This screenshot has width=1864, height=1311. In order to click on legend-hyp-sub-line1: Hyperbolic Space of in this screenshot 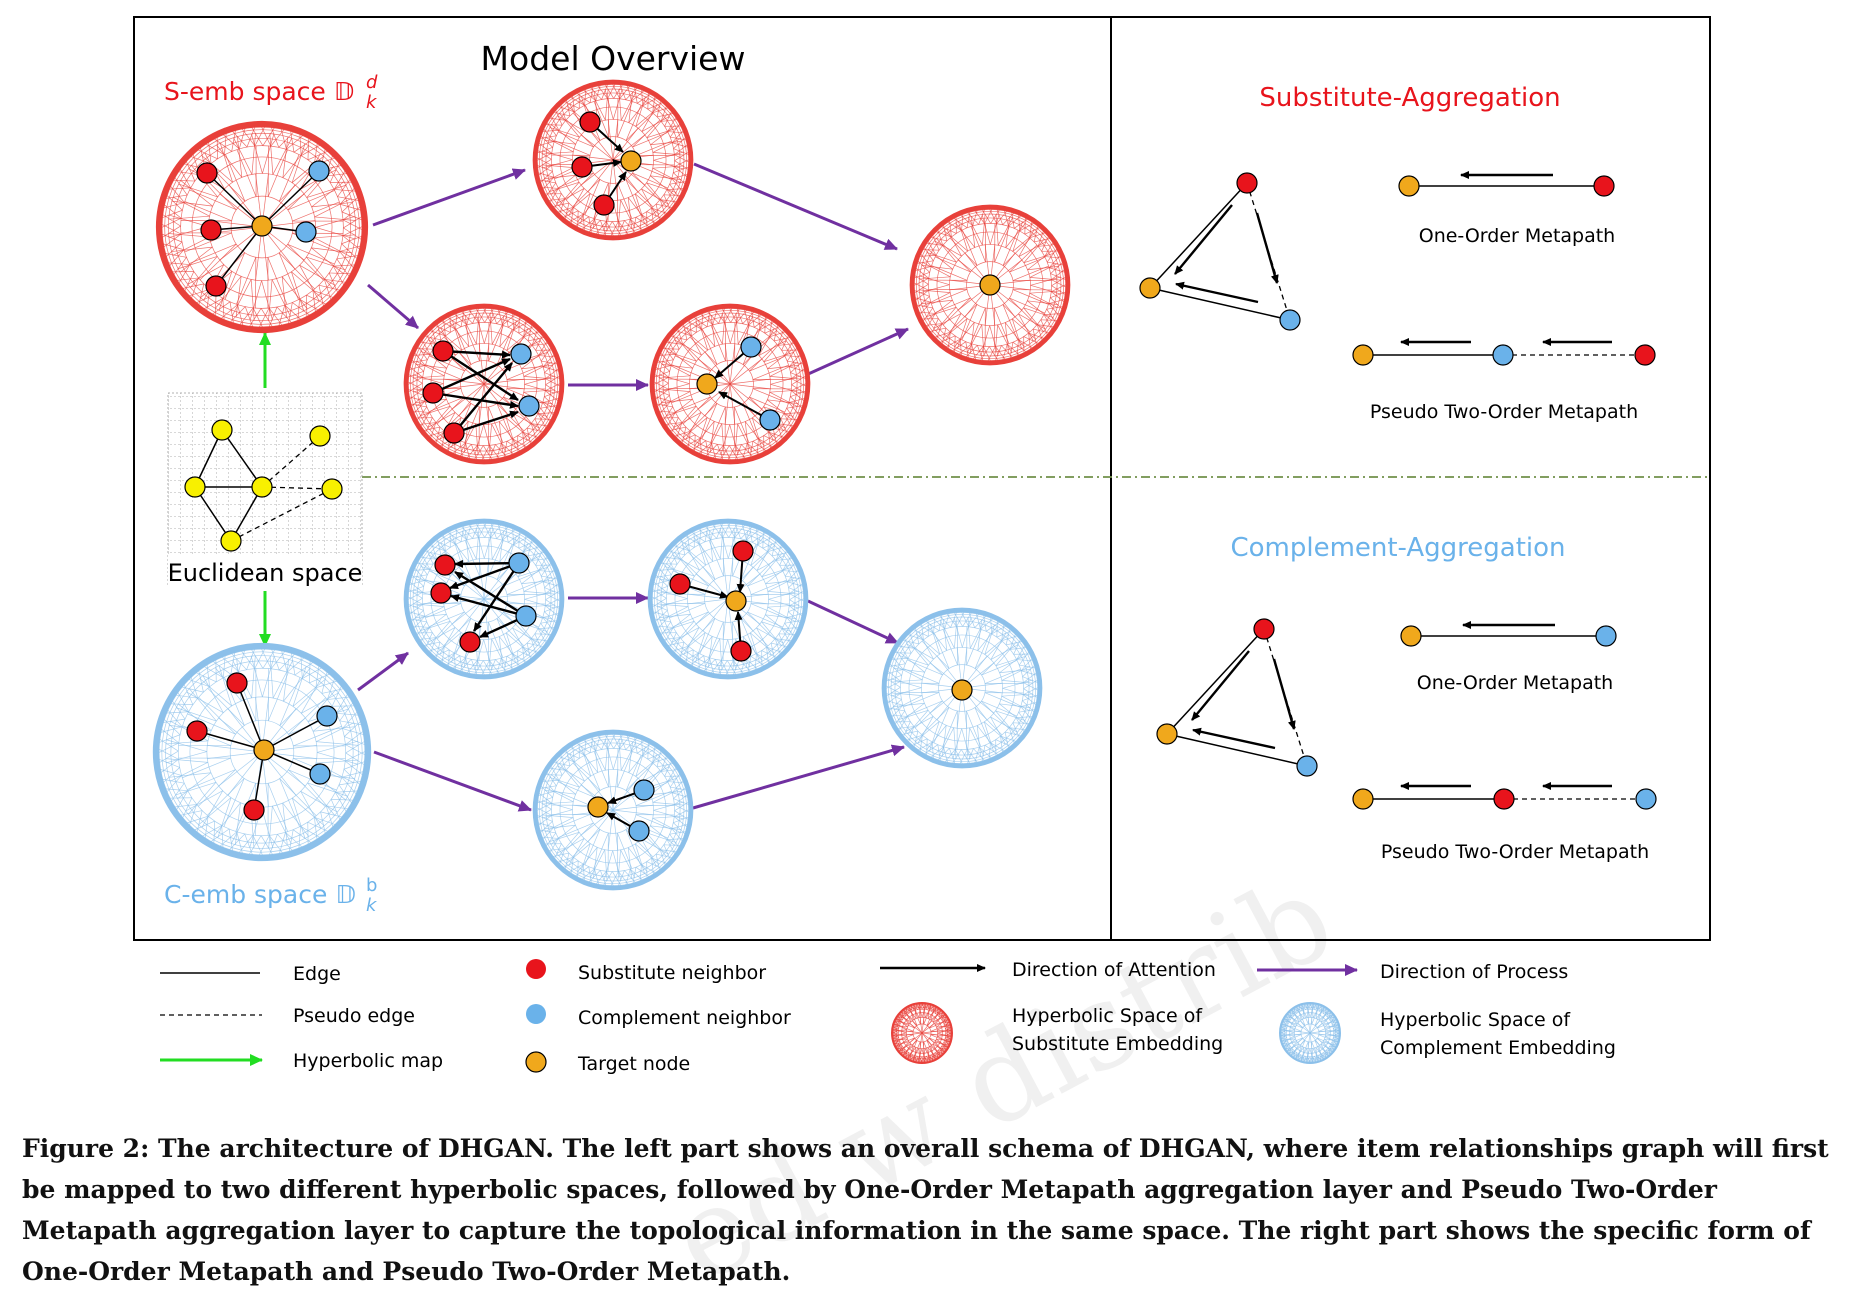, I will do `click(1107, 1016)`.